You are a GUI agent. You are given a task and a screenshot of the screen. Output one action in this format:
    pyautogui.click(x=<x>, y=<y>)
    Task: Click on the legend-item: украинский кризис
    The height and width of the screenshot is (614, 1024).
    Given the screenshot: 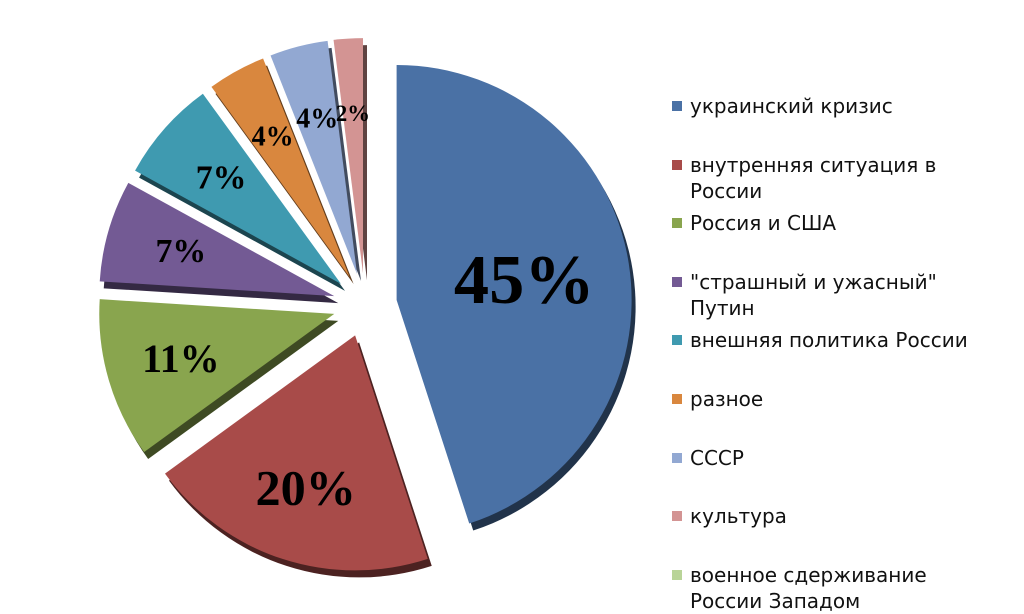 What is the action you would take?
    pyautogui.click(x=837, y=106)
    